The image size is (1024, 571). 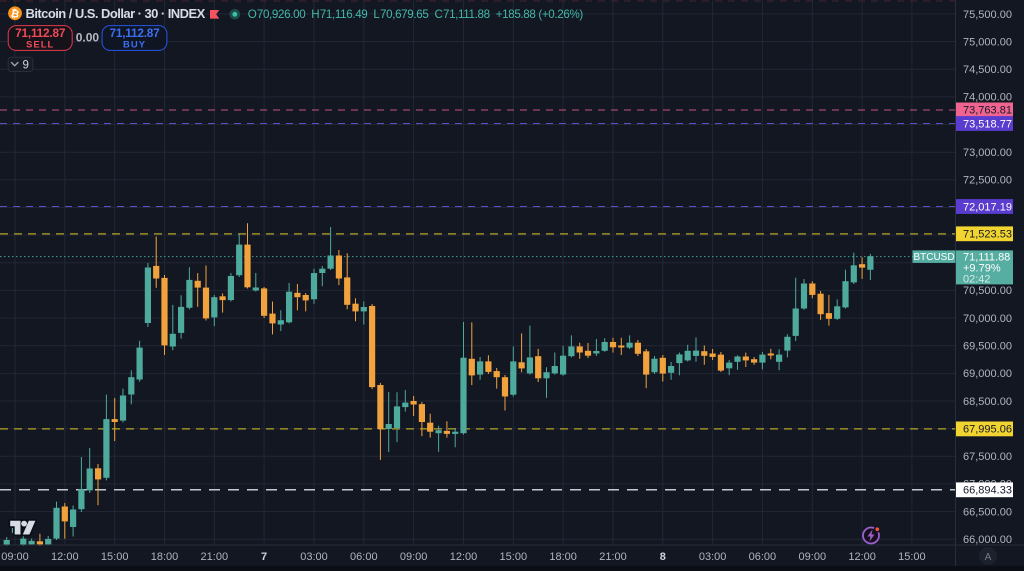 I want to click on svg-text: 66,000.00, so click(x=987, y=540).